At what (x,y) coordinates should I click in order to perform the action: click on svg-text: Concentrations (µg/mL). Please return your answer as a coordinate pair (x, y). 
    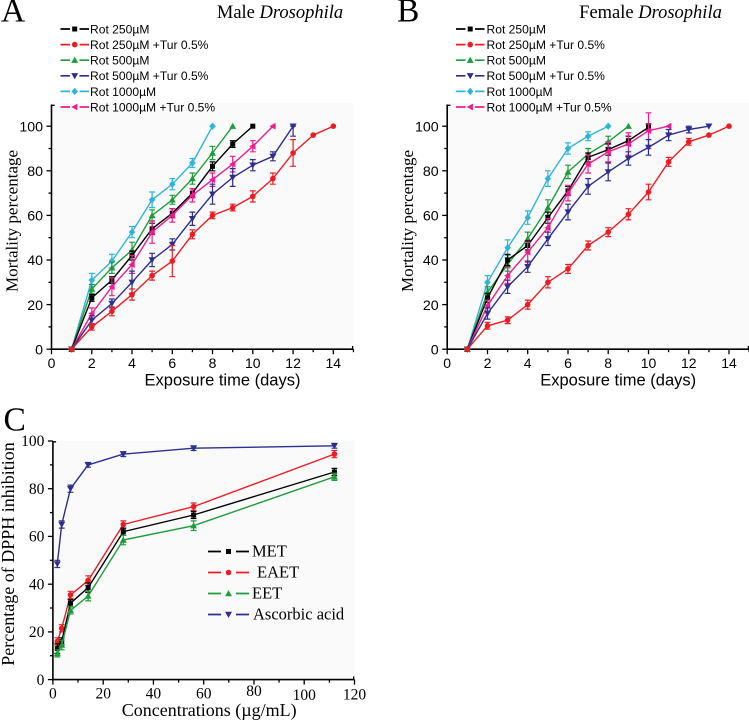
    Looking at the image, I should click on (209, 710).